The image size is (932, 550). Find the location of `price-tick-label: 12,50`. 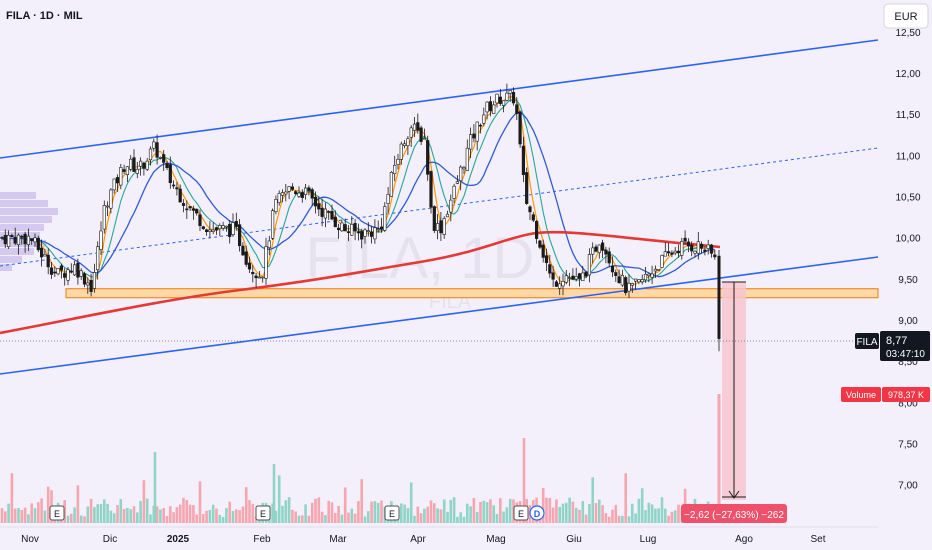

price-tick-label: 12,50 is located at coordinates (907, 33).